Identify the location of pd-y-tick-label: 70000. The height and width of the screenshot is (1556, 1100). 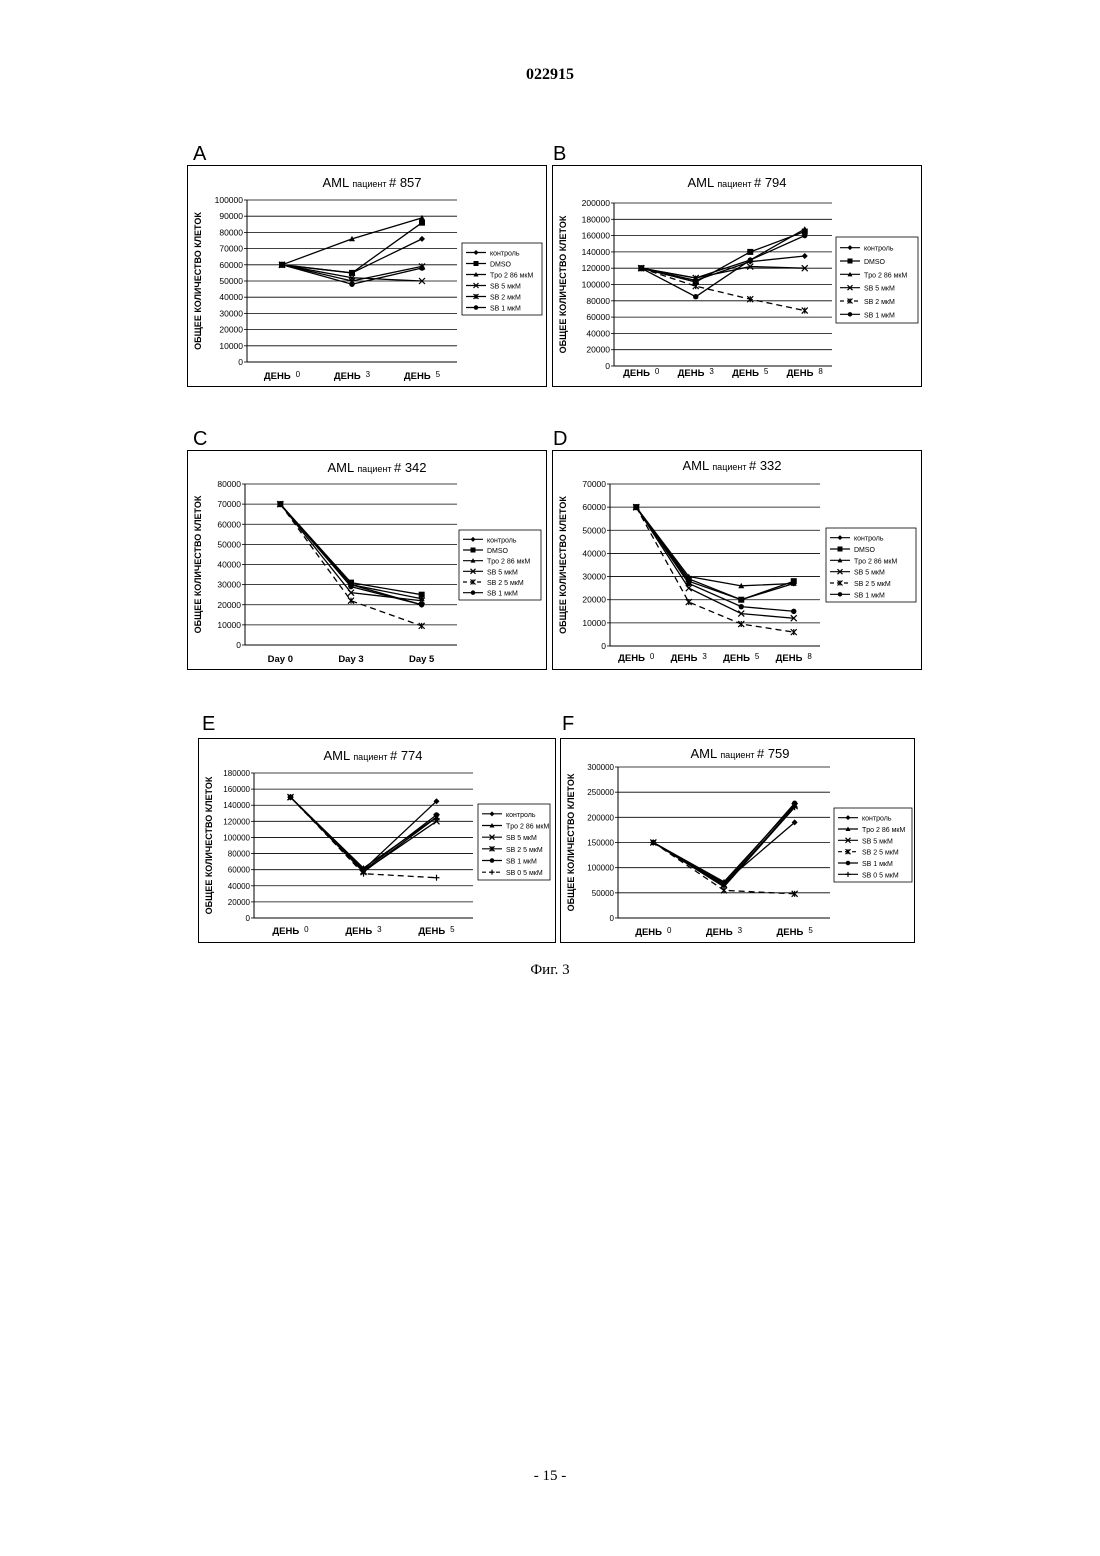
(594, 484).